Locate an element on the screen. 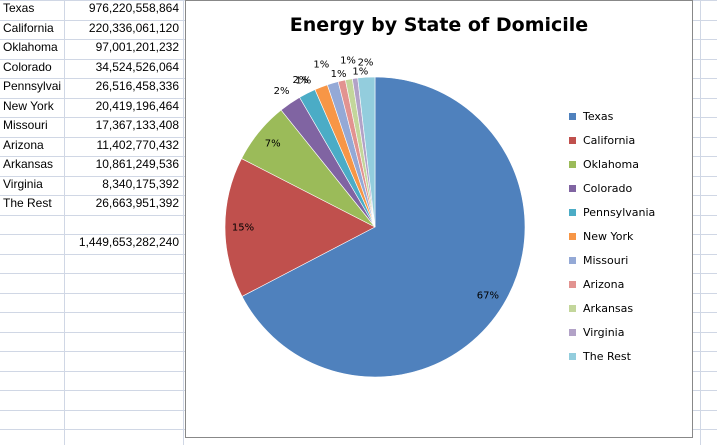 The height and width of the screenshot is (445, 717). legend-label: The Rest is located at coordinates (607, 356).